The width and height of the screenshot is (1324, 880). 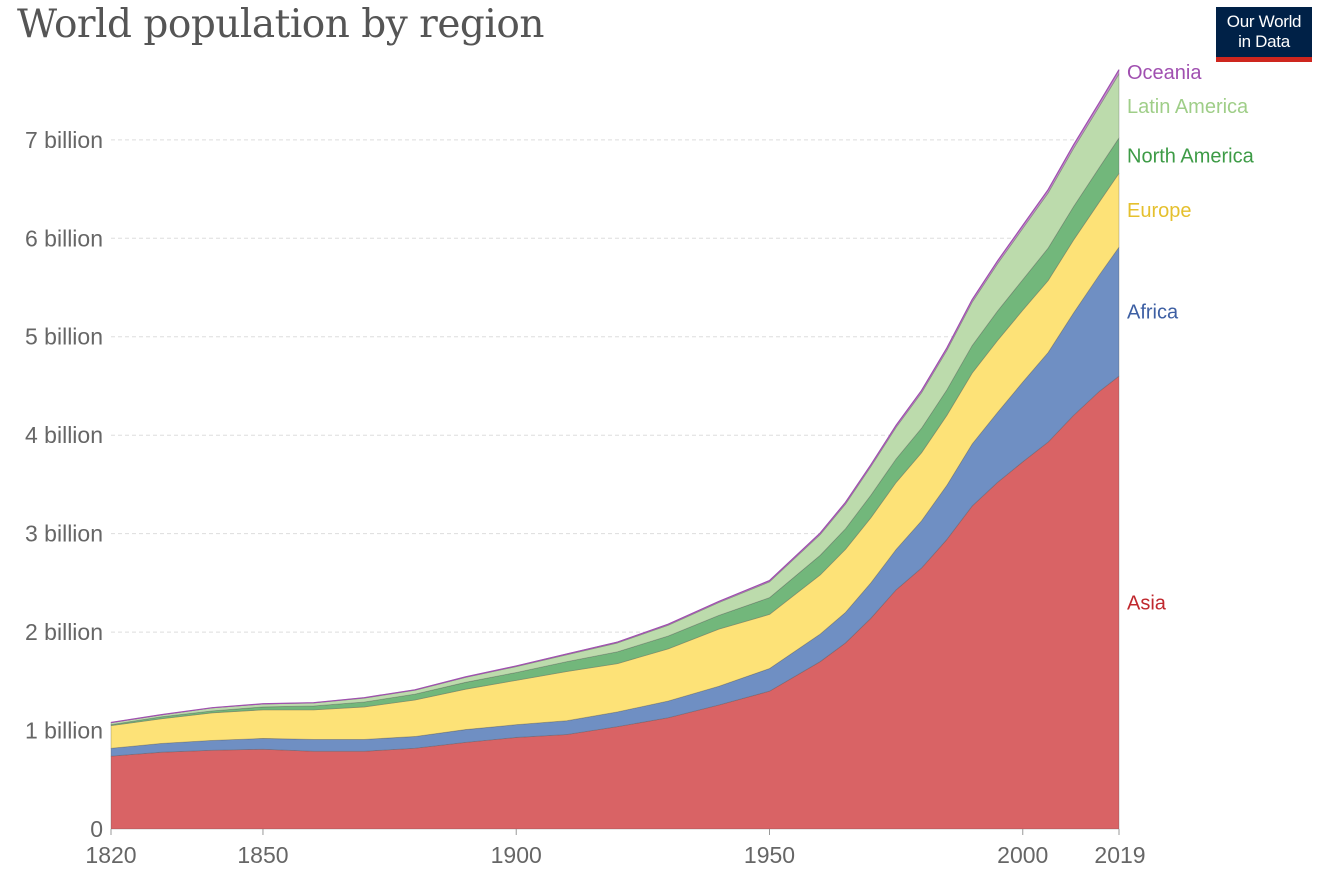 I want to click on x-tick-label: 2019, so click(x=1119, y=855).